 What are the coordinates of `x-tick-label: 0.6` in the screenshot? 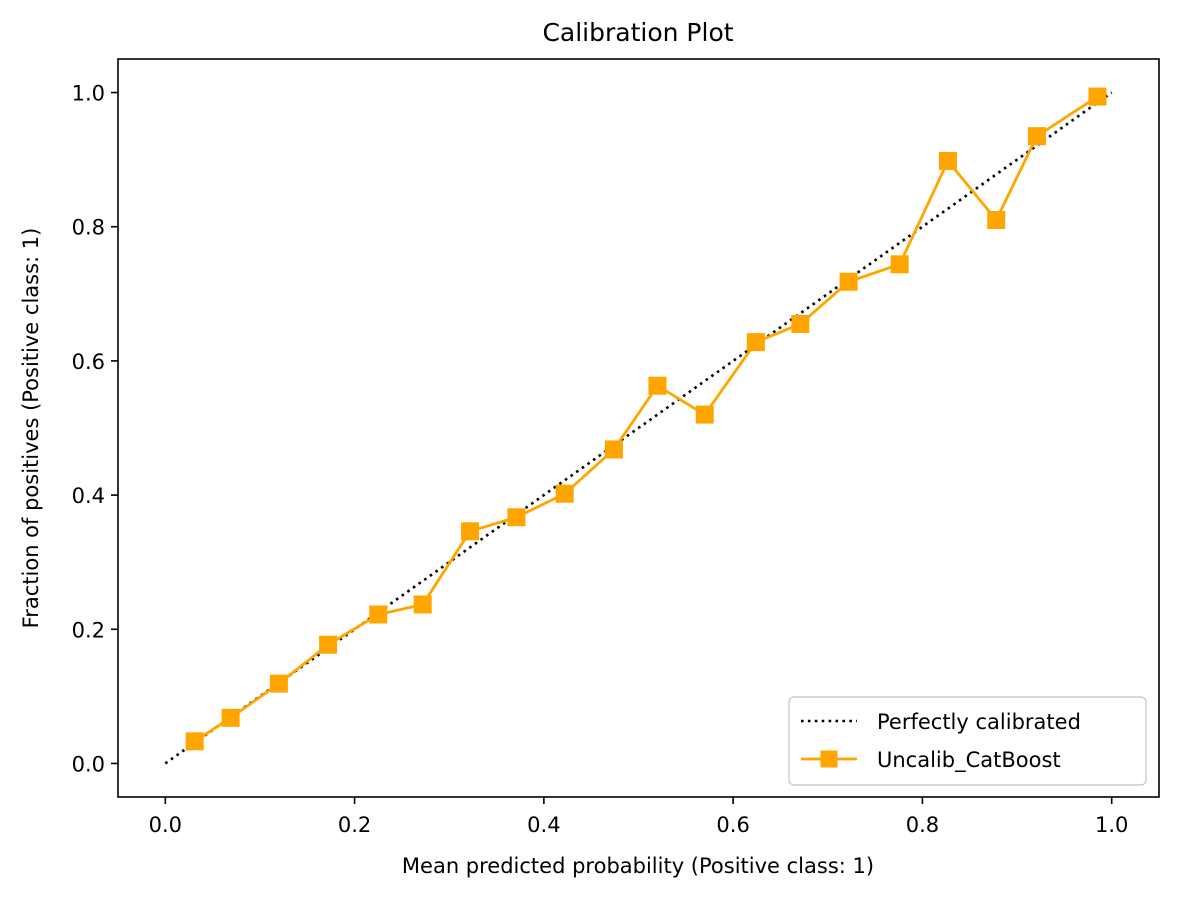 It's located at (732, 825).